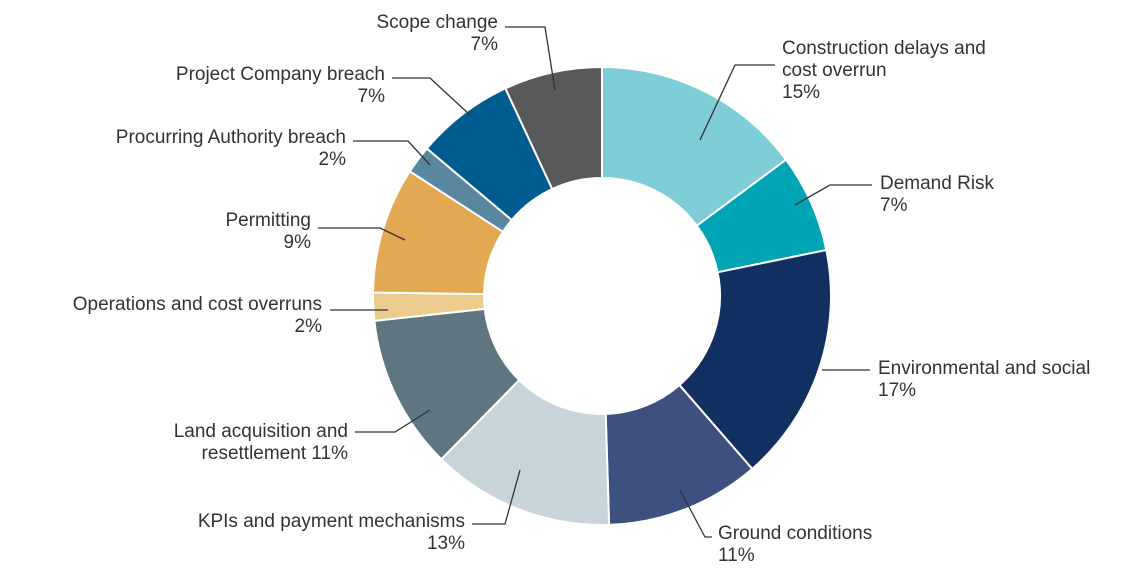 This screenshot has width=1148, height=570. What do you see at coordinates (445, 543) in the screenshot?
I see `value-label: 13%` at bounding box center [445, 543].